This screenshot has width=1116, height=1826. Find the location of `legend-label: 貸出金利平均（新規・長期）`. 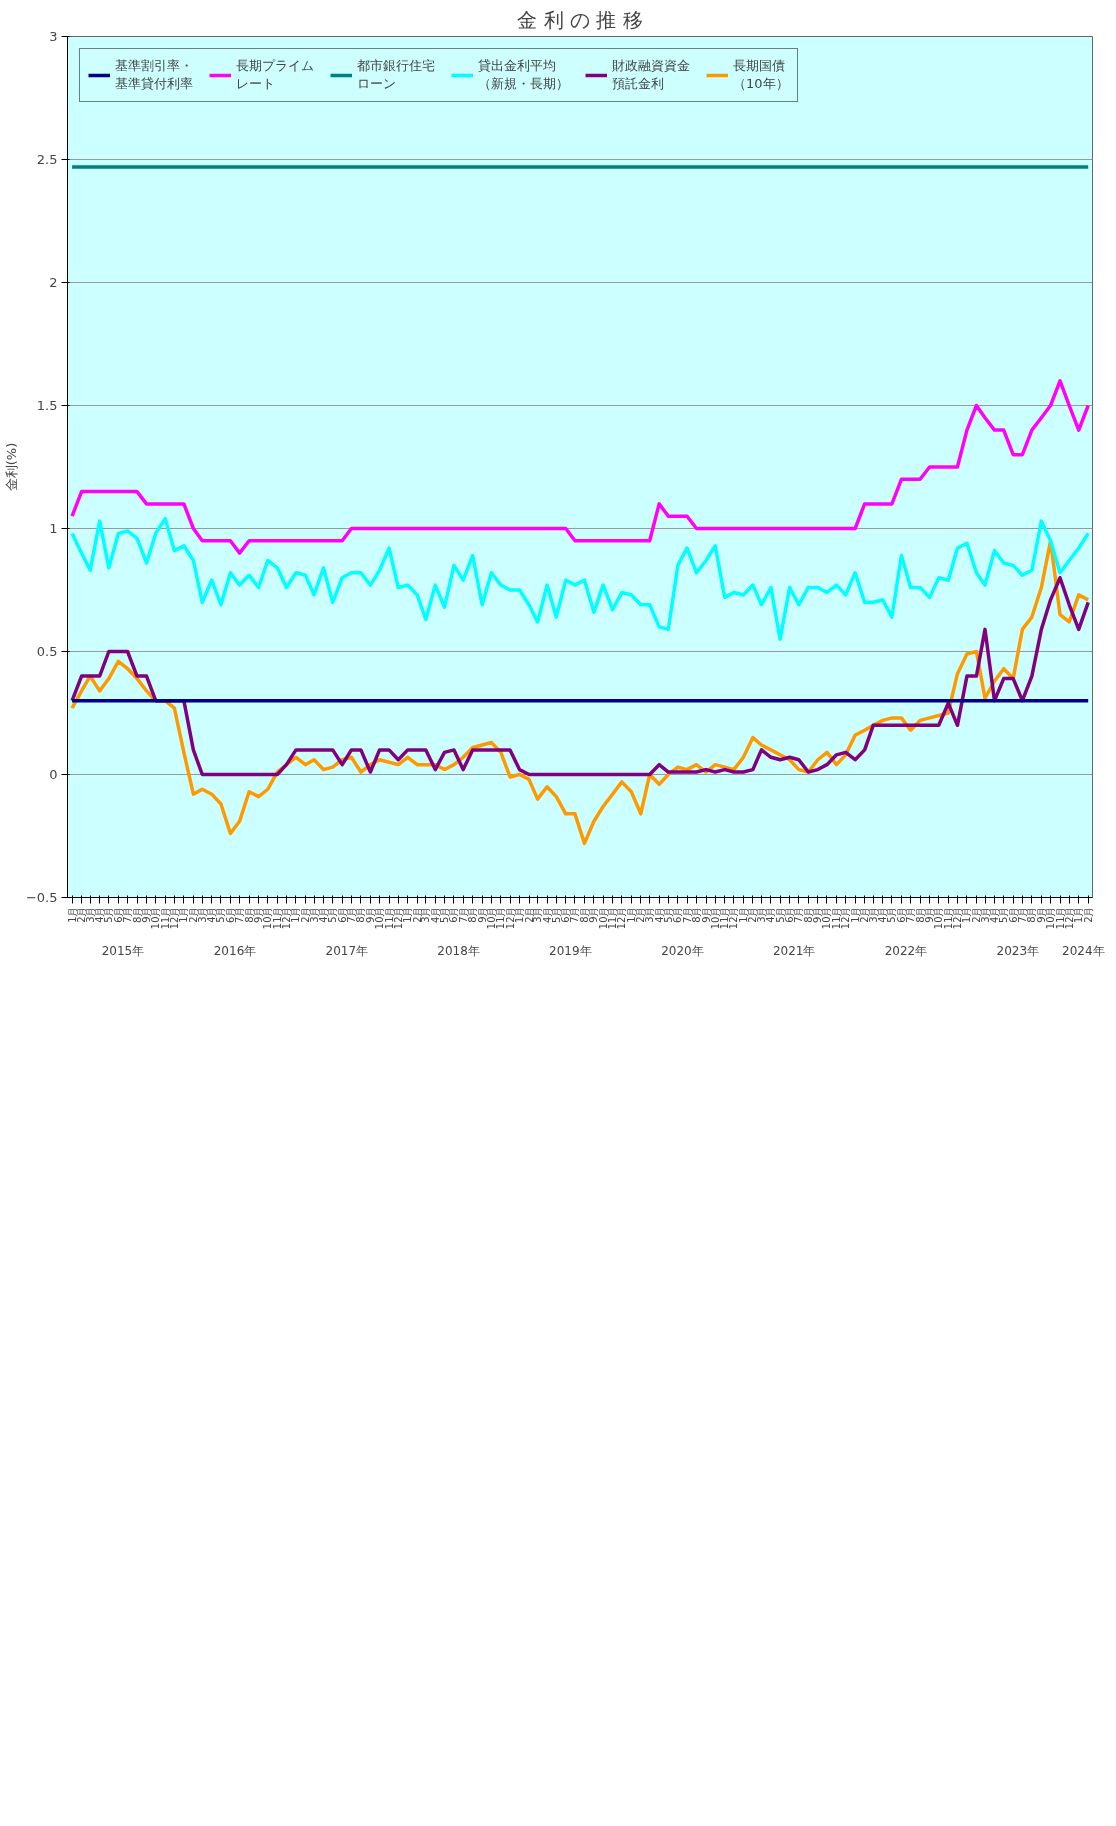

legend-label: 貸出金利平均（新規・長期） is located at coordinates (523, 75).